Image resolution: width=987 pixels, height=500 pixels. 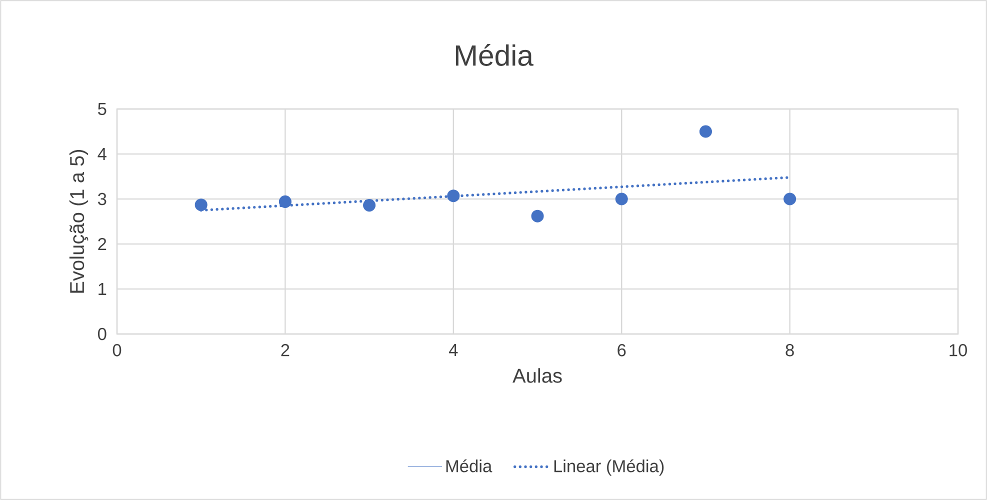 What do you see at coordinates (102, 289) in the screenshot?
I see `y-tick-label: 1` at bounding box center [102, 289].